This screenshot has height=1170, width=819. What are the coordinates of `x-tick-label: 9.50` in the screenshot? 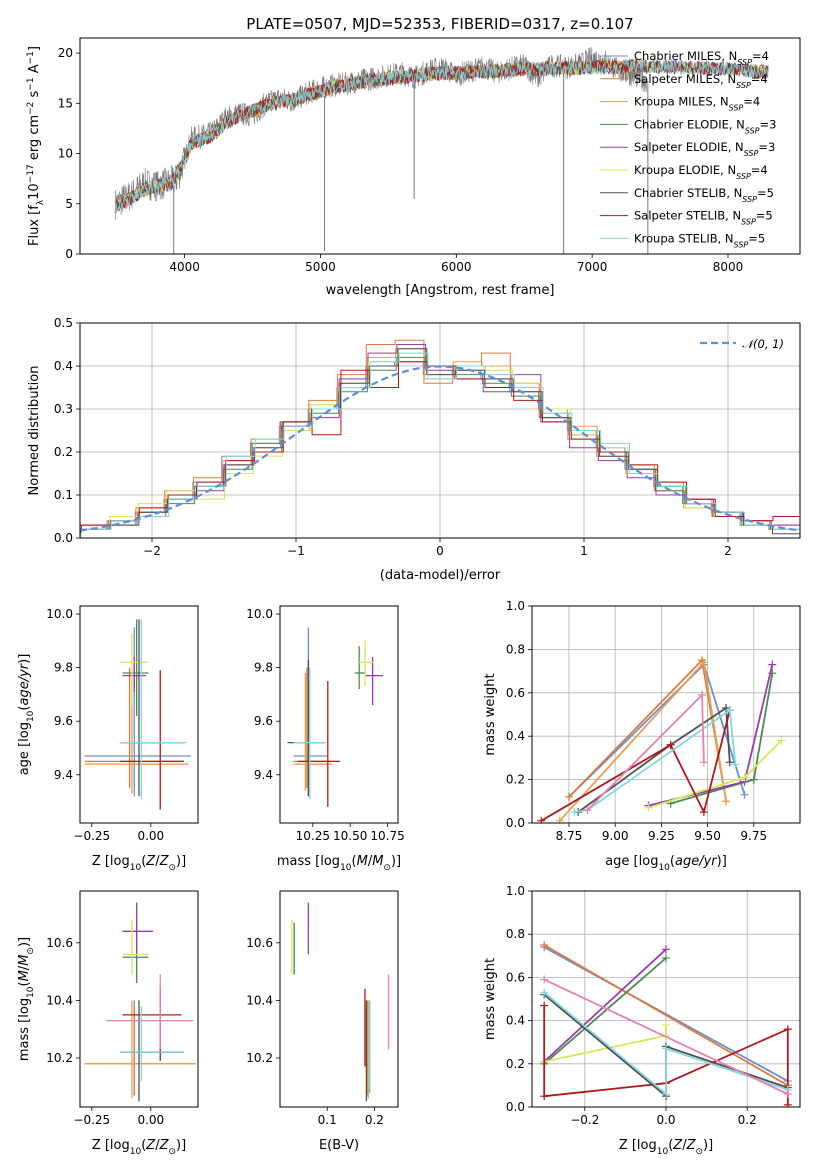 It's located at (707, 836).